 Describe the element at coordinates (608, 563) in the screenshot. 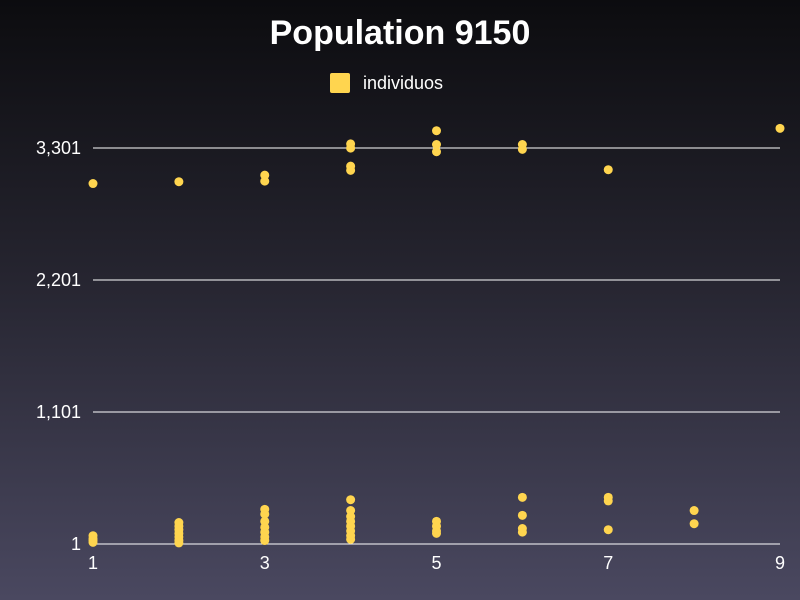

I see `x-tick-label: 7` at that location.